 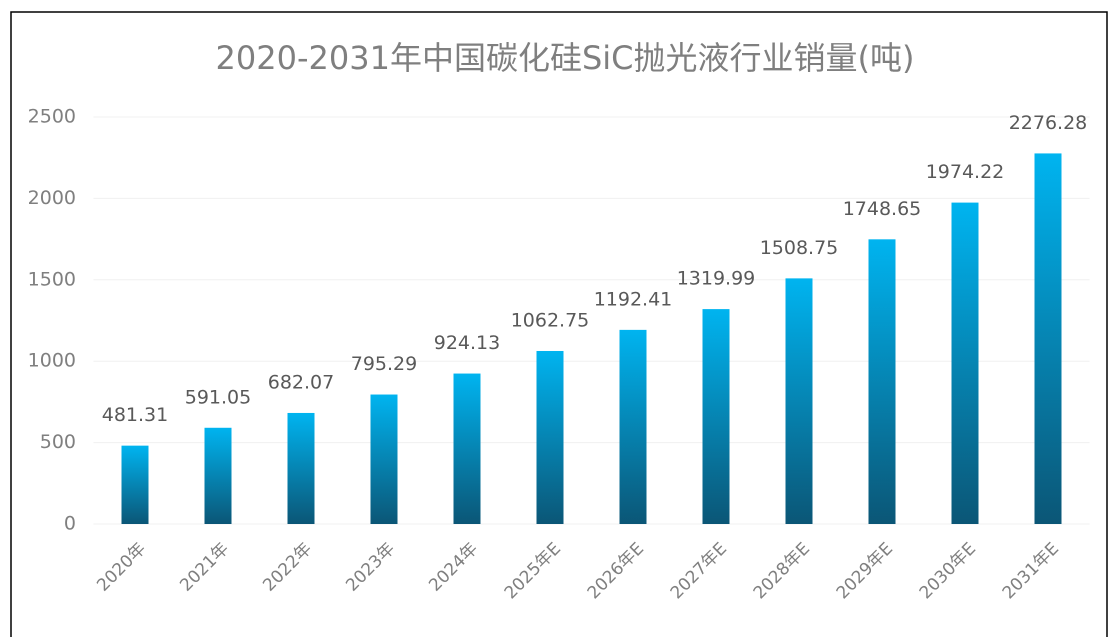 What do you see at coordinates (70, 524) in the screenshot?
I see `y-tick-label: 0` at bounding box center [70, 524].